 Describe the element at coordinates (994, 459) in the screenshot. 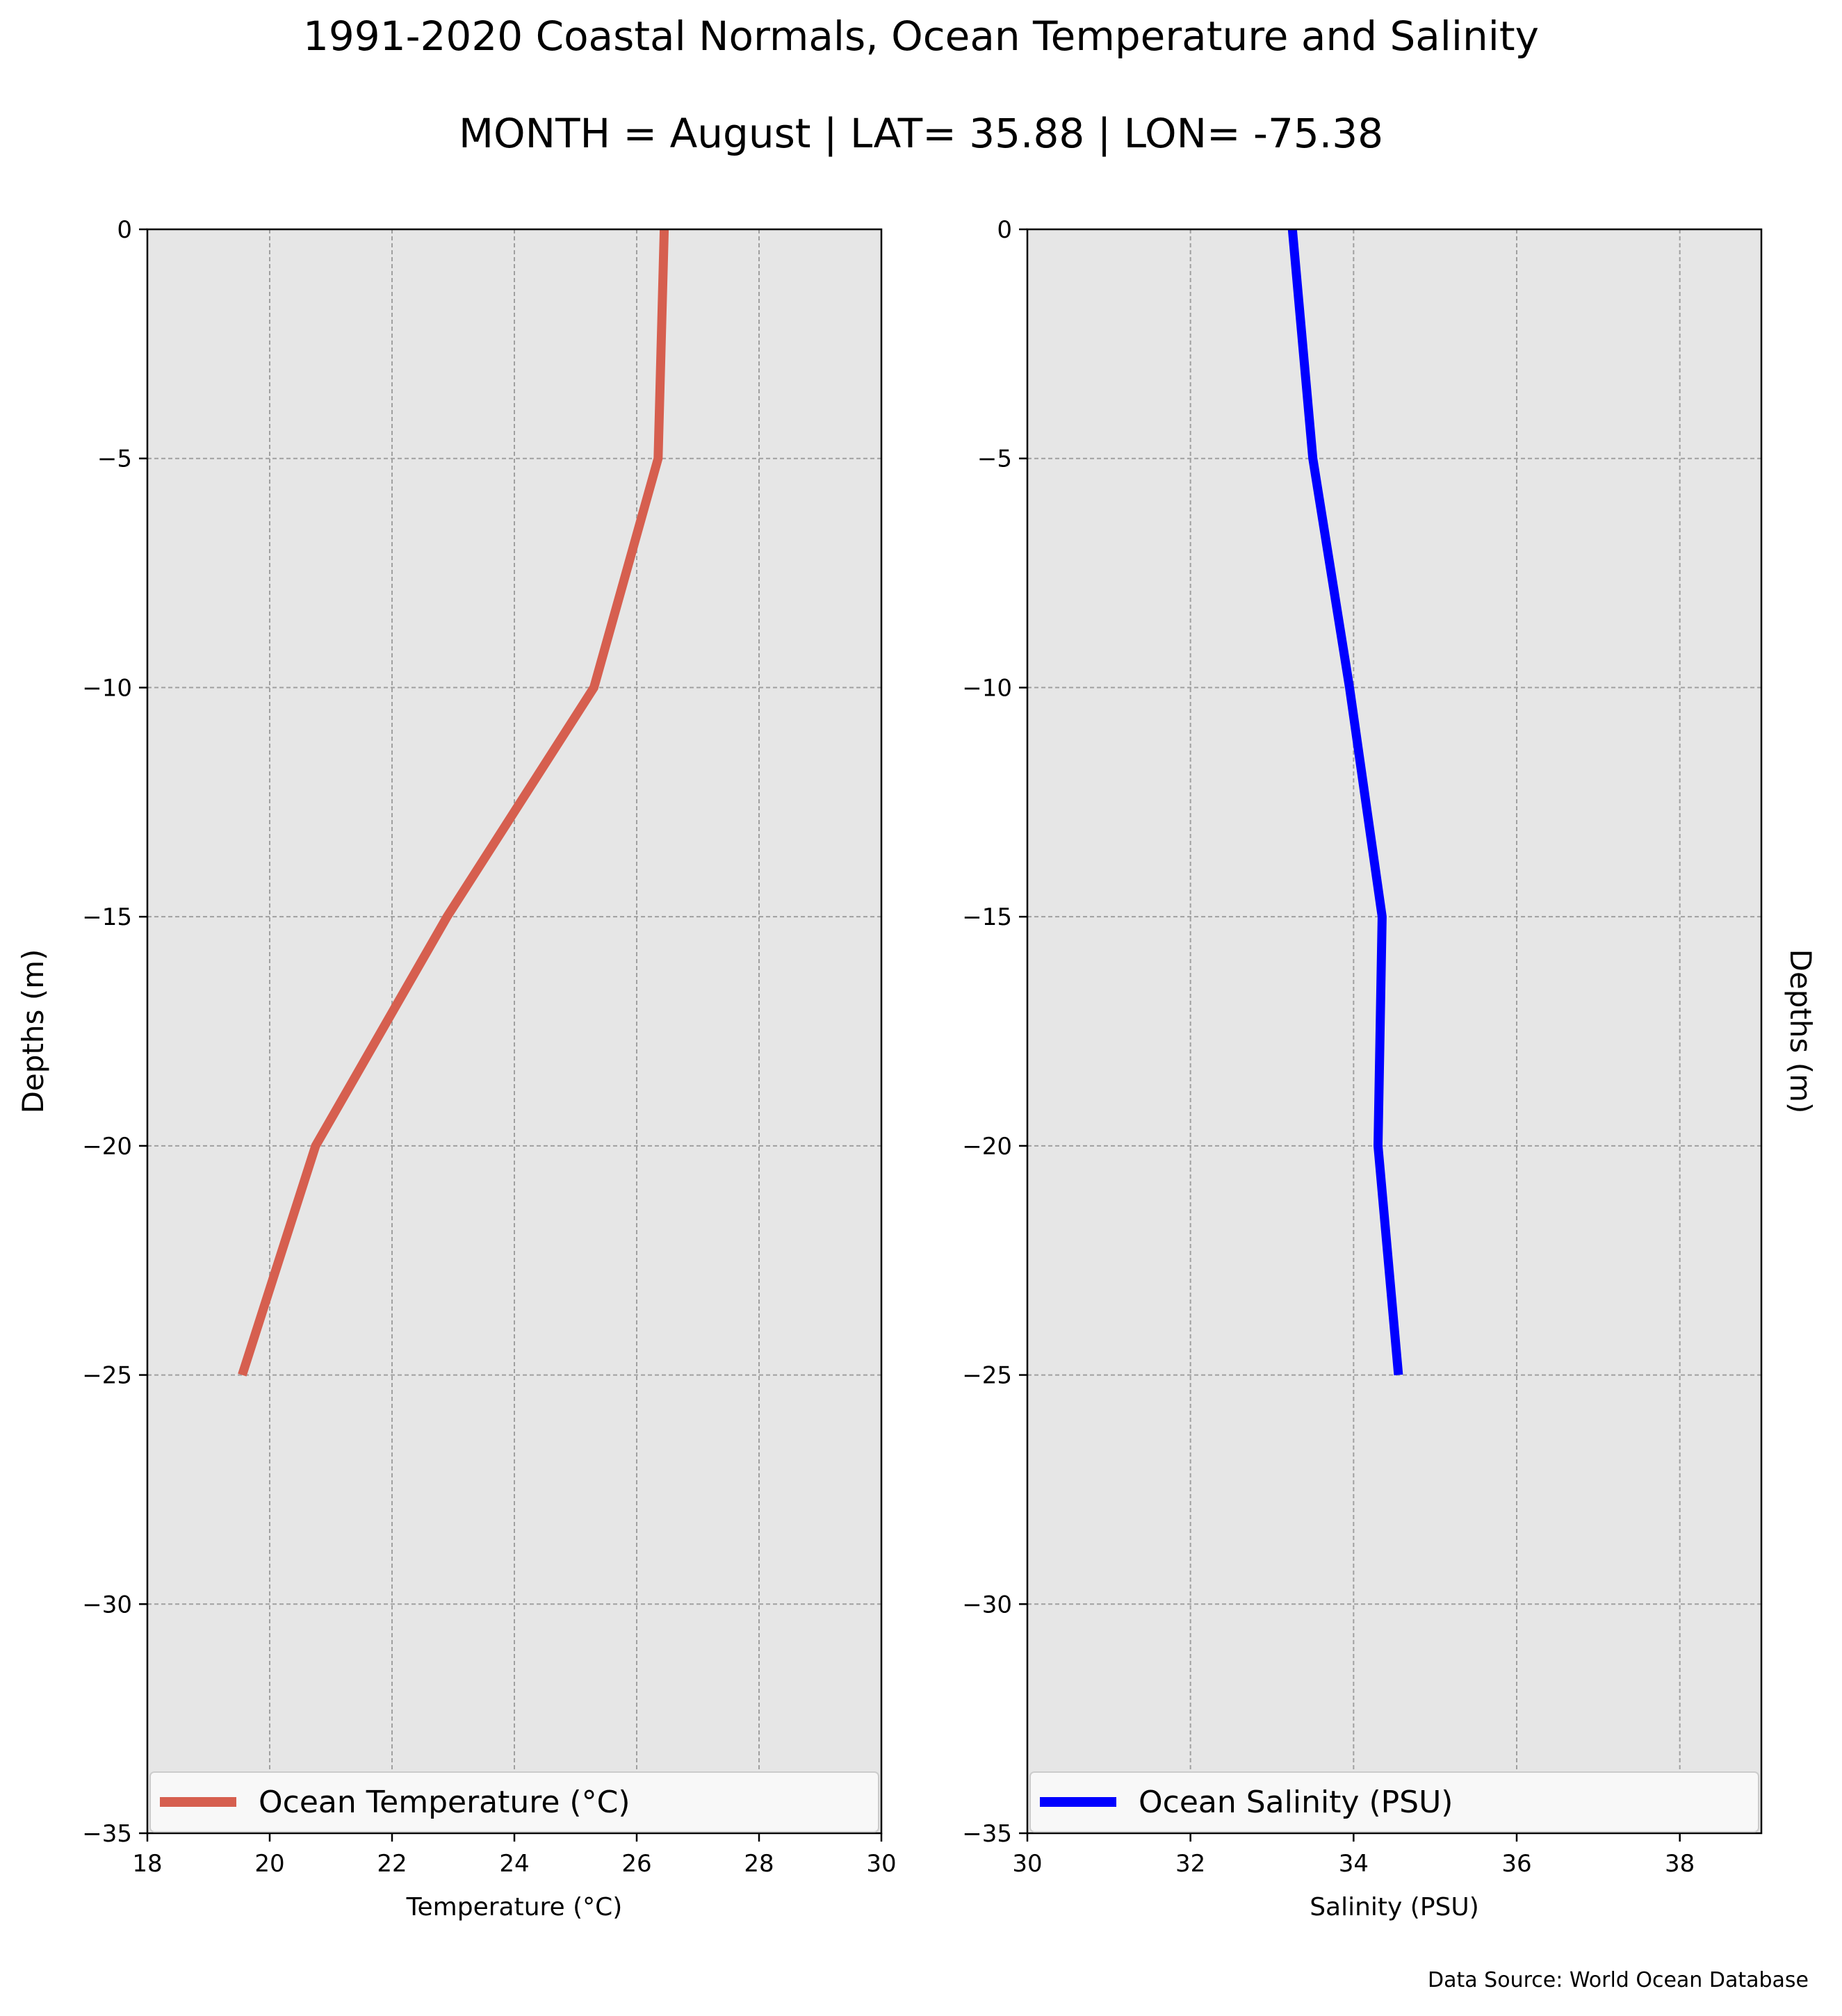

I see `salinity-ytick-label: −5` at that location.